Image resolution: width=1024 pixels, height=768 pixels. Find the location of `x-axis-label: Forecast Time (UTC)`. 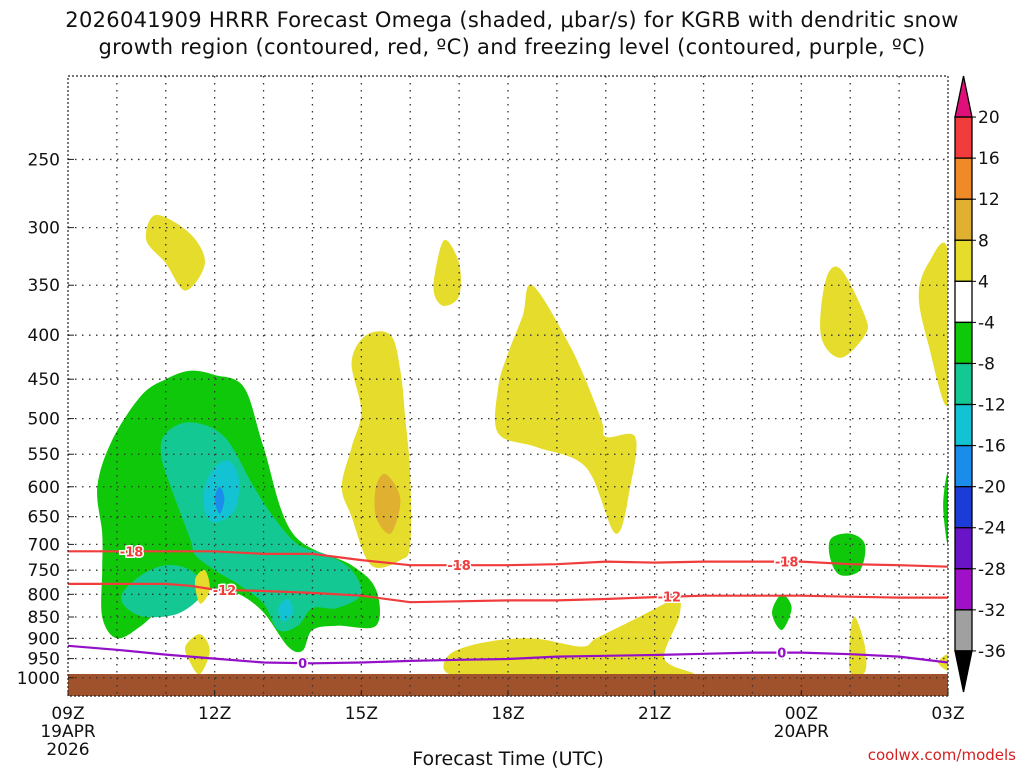

x-axis-label: Forecast Time (UTC) is located at coordinates (507, 758).